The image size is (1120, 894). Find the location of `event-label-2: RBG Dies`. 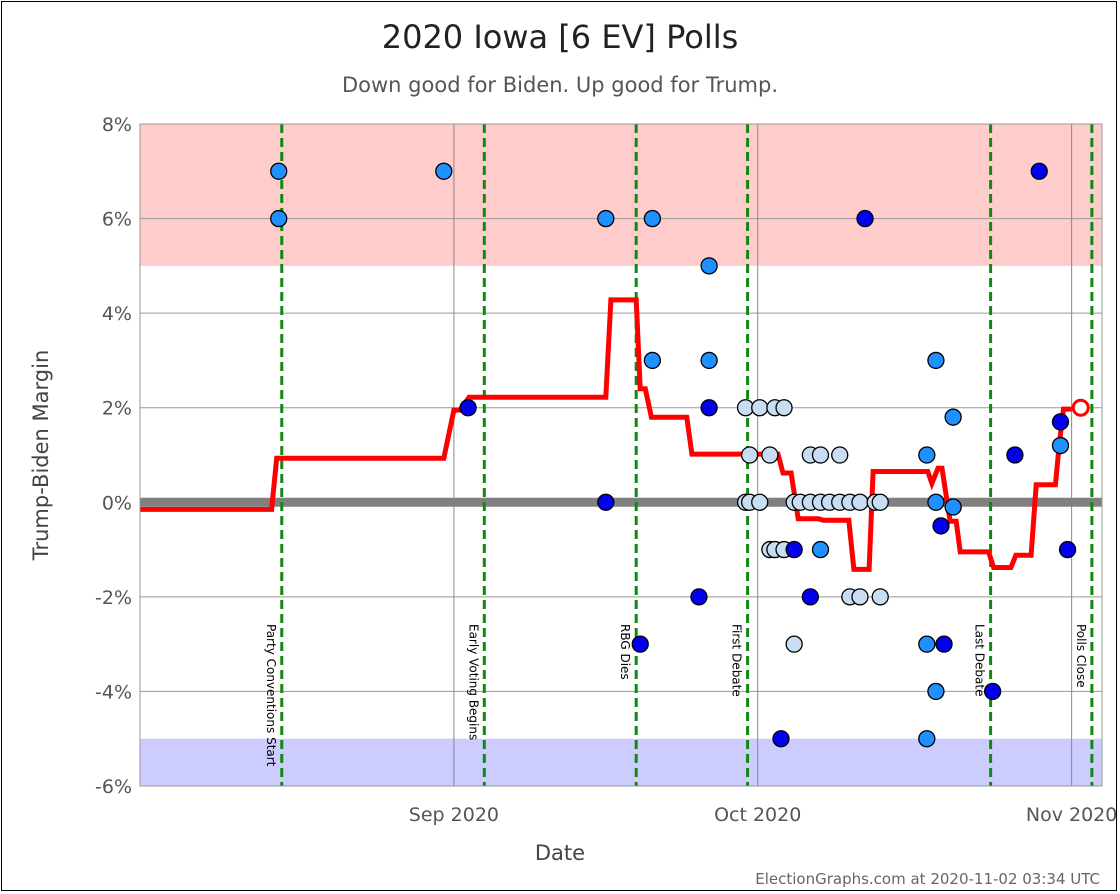

event-label-2: RBG Dies is located at coordinates (625, 652).